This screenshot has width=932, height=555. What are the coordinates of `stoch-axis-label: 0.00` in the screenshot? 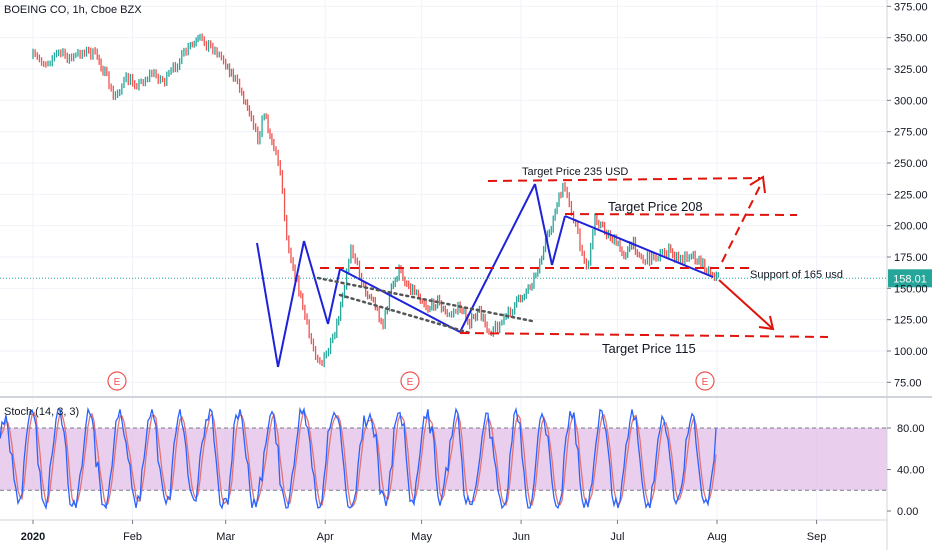 It's located at (907, 512).